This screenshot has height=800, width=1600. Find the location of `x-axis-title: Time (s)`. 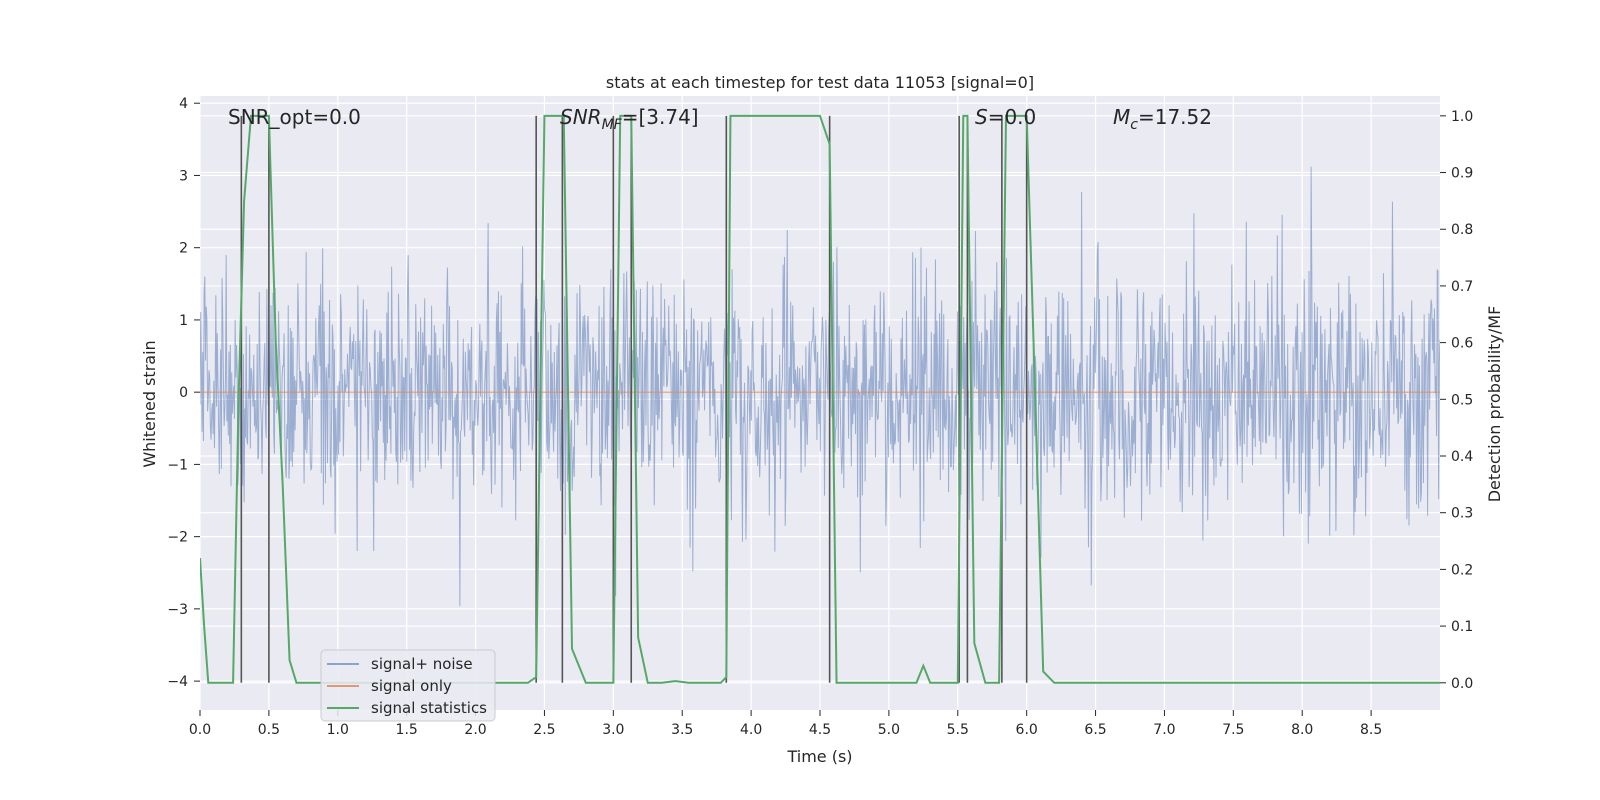

x-axis-title: Time (s) is located at coordinates (819, 756).